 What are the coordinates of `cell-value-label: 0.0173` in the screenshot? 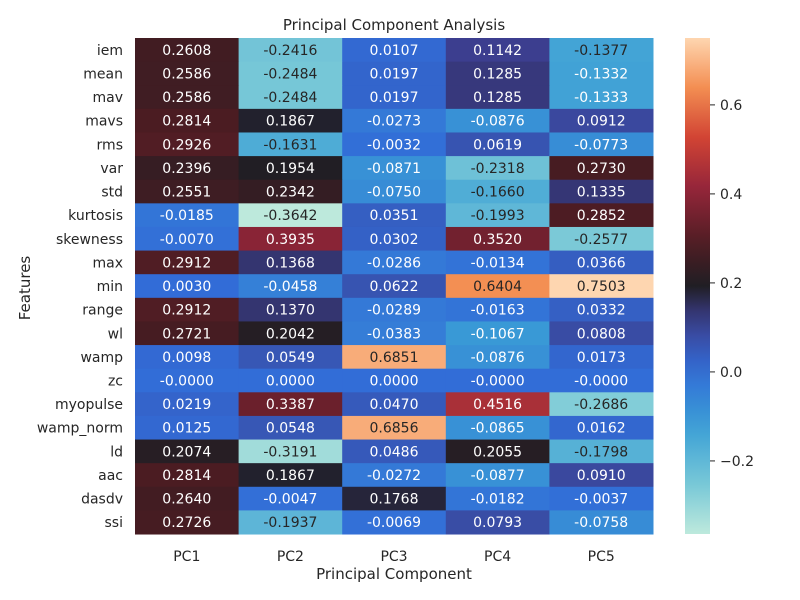 It's located at (601, 358).